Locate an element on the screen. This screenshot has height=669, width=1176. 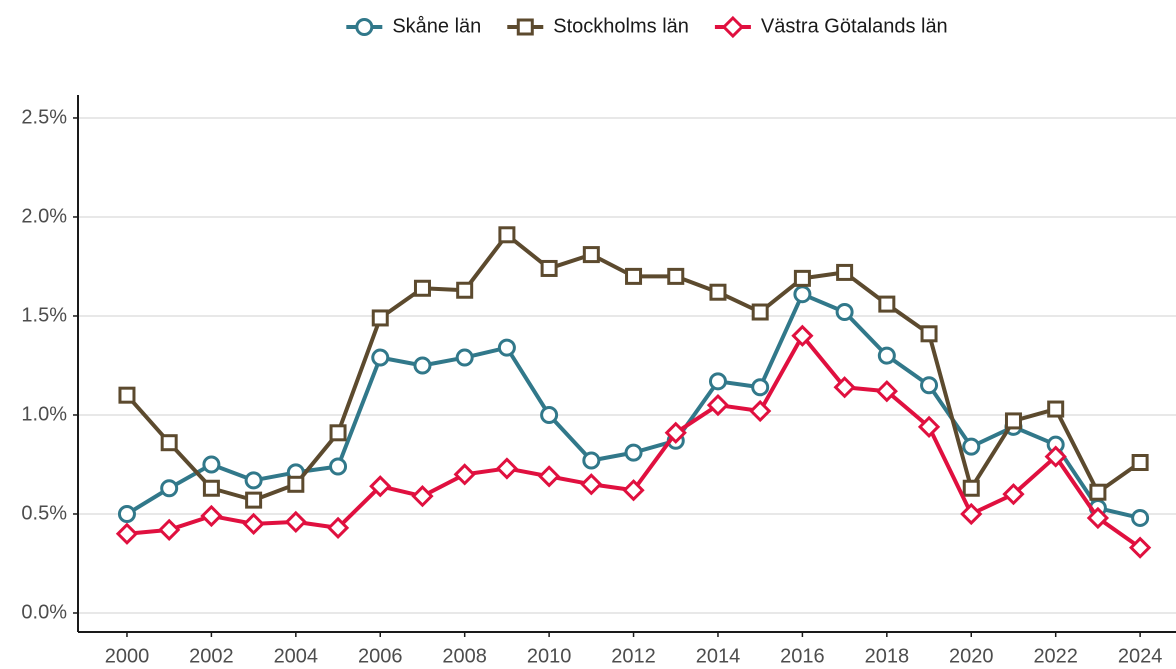
x-tick-label: 2012 is located at coordinates (633, 656).